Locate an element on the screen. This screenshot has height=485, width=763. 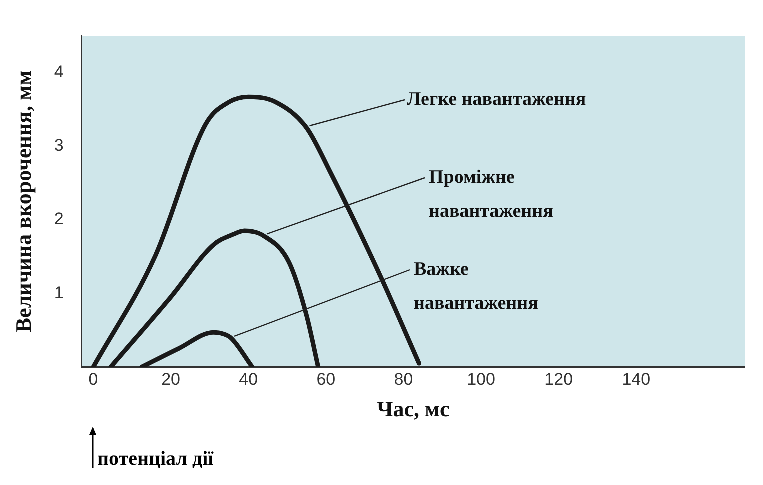
text: Легке навантаження is located at coordinates (496, 99).